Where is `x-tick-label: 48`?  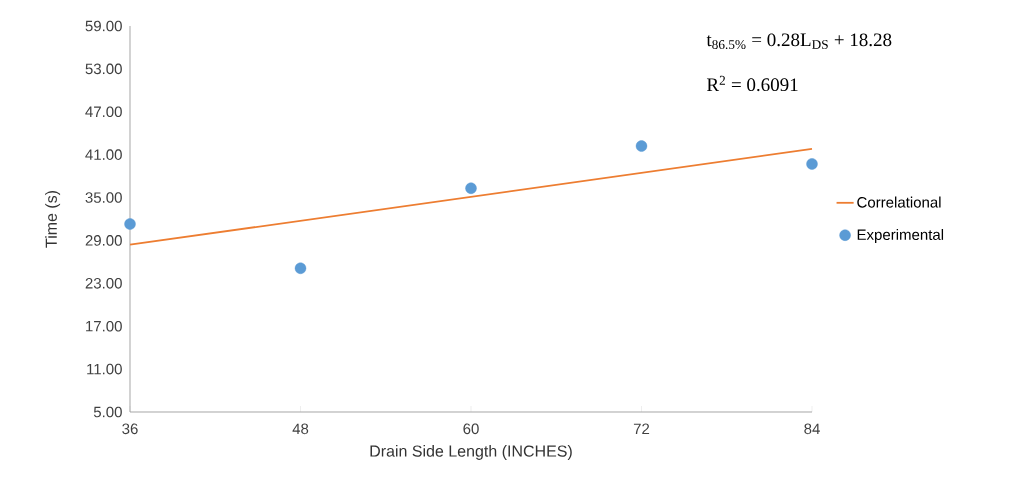 x-tick-label: 48 is located at coordinates (300, 429).